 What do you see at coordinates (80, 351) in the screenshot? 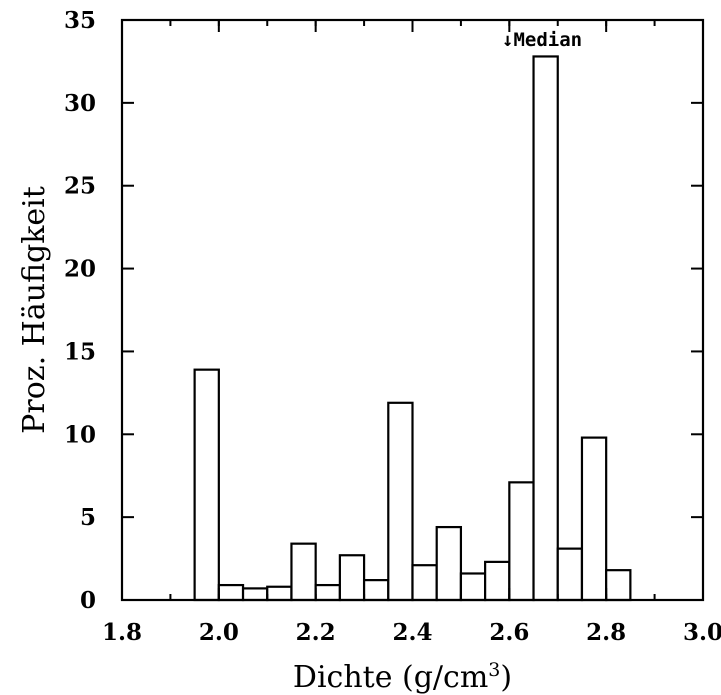
I see `y-tick-label: 15` at bounding box center [80, 351].